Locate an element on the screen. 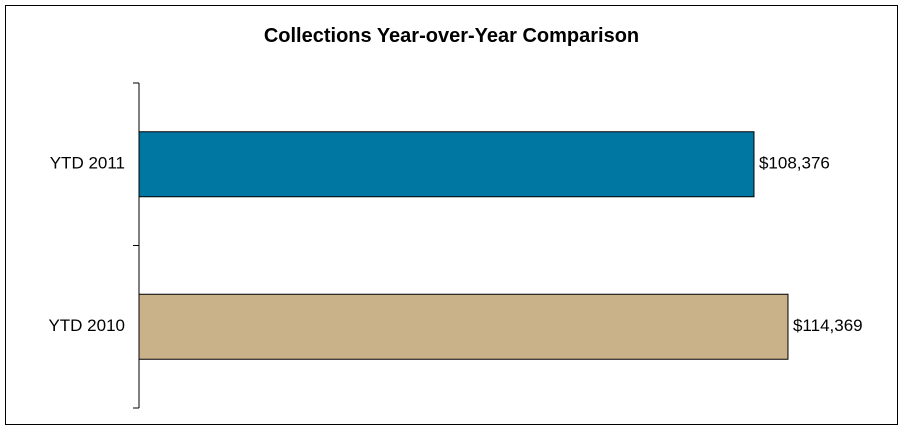 The height and width of the screenshot is (425, 903). data-label: $108,376 is located at coordinates (794, 163).